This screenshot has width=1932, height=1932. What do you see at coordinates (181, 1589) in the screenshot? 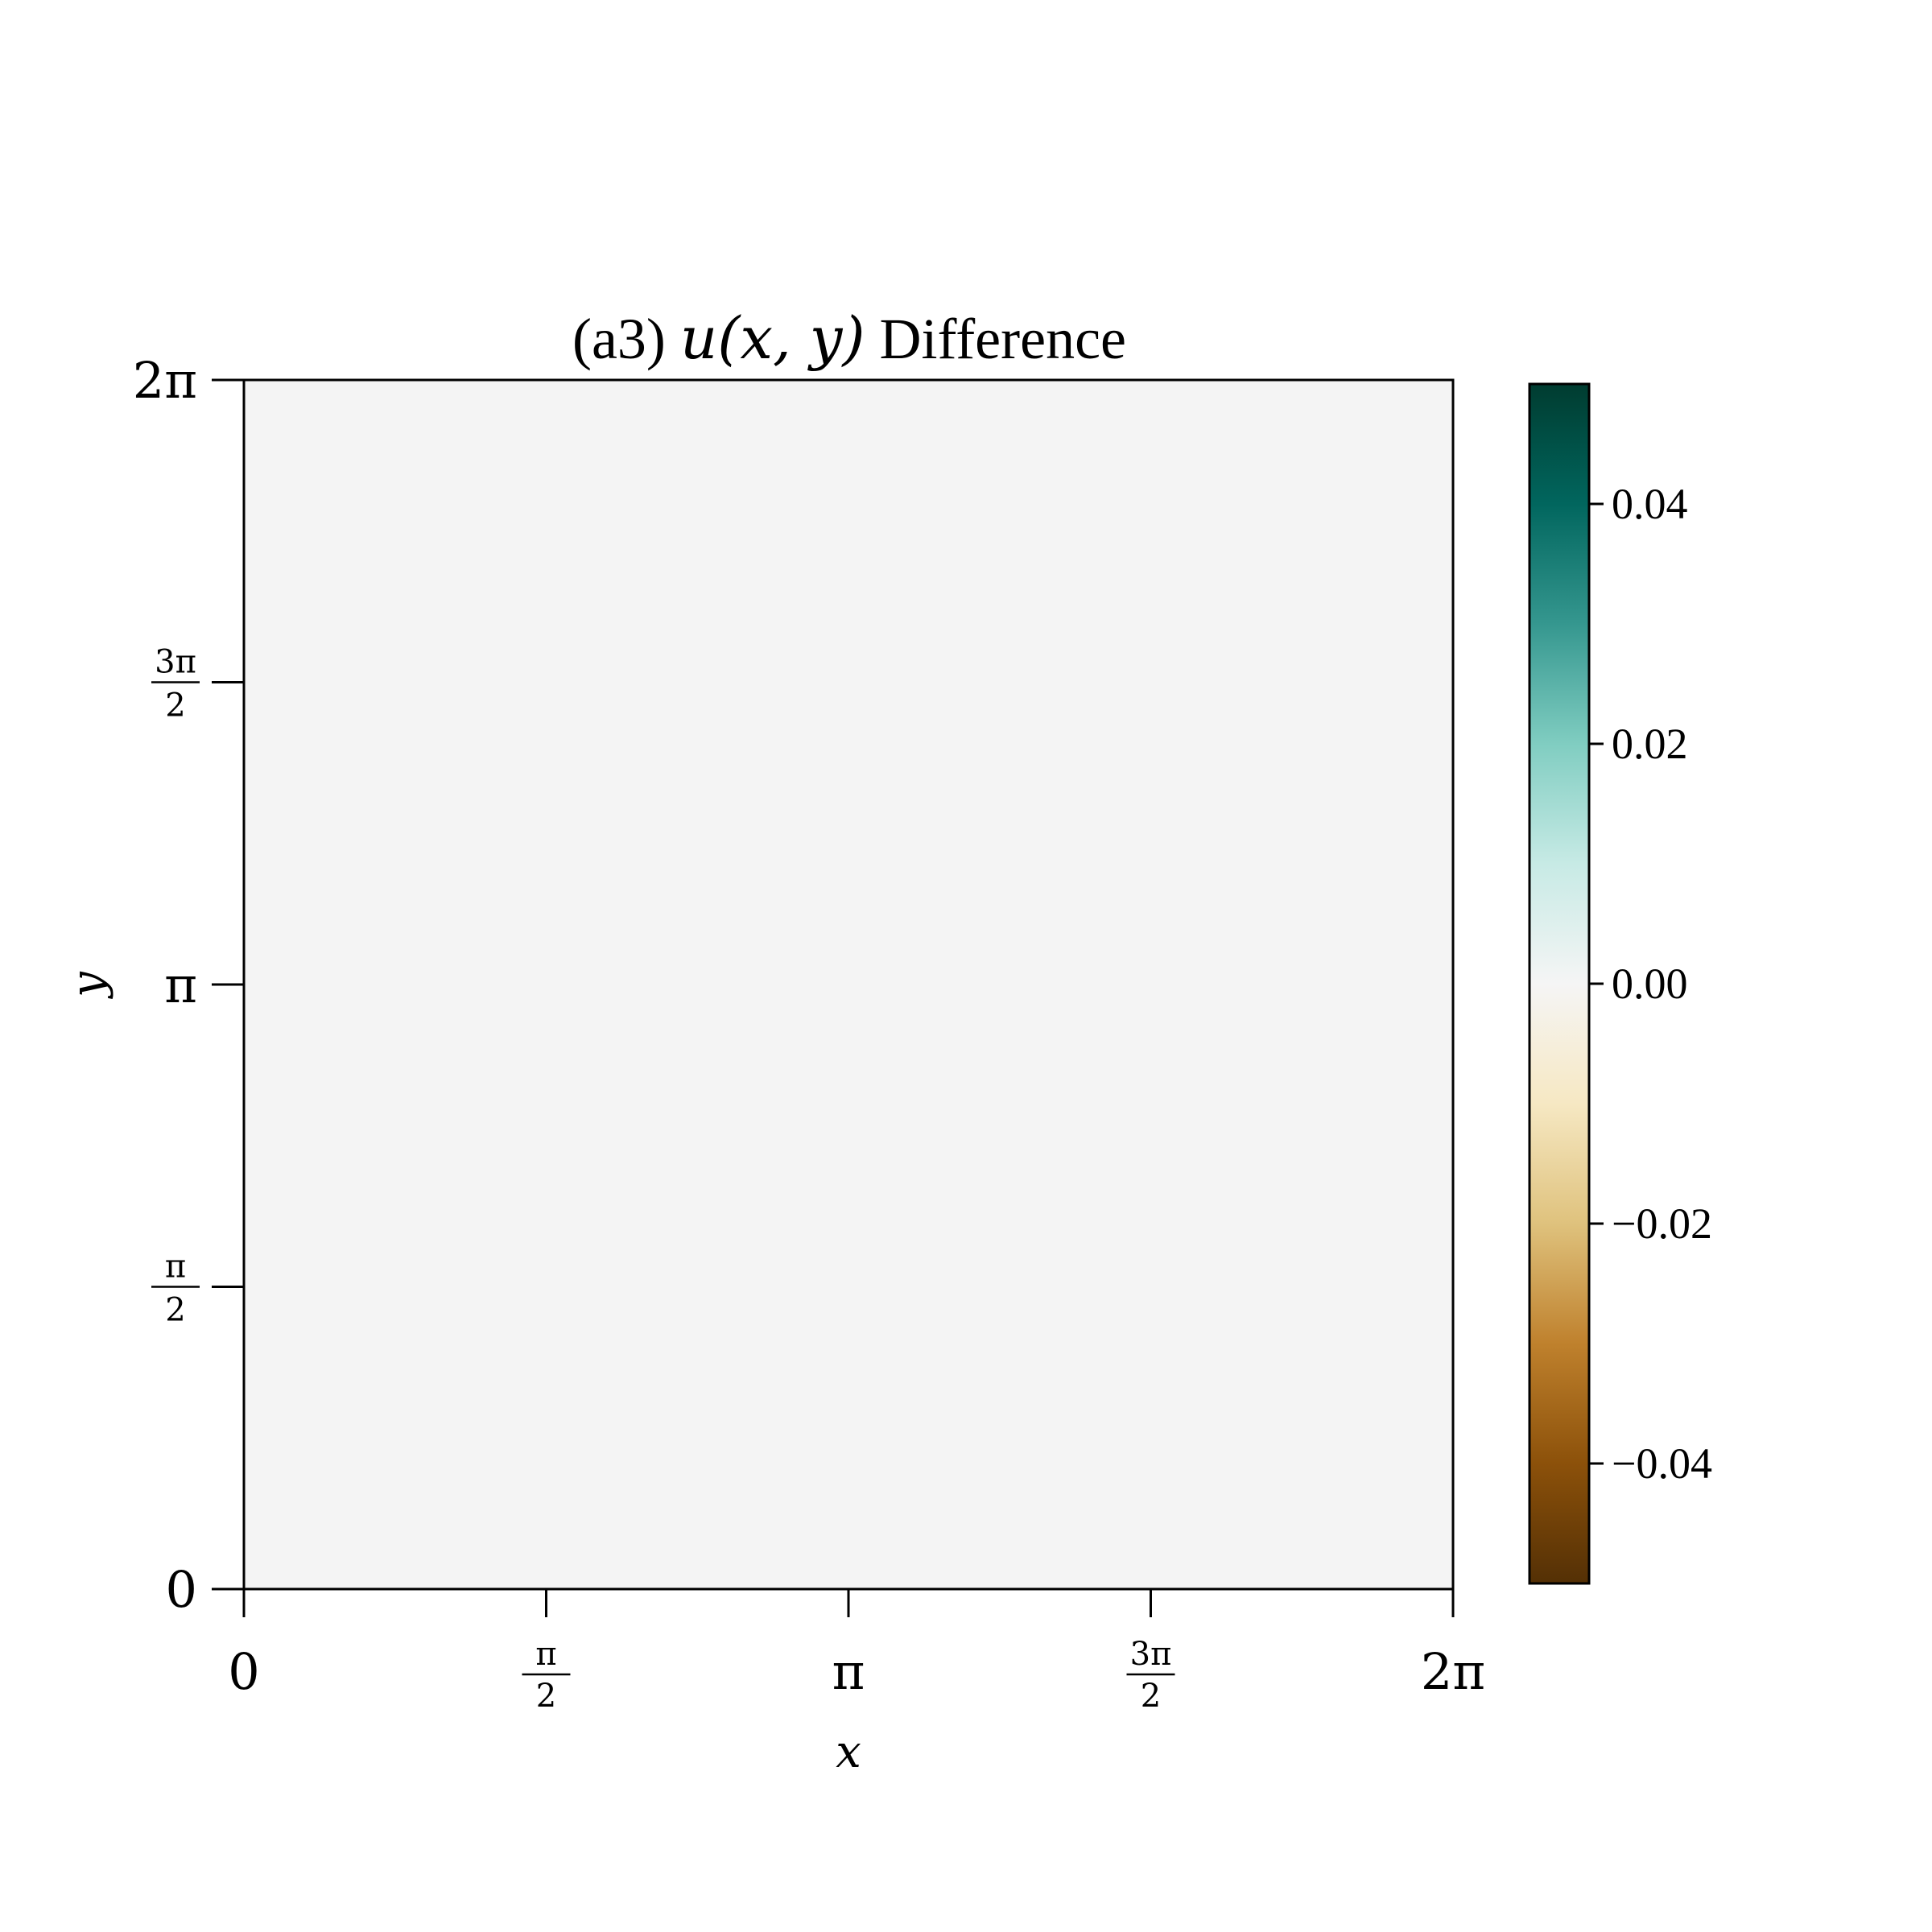
I see `y-tick-label: 0` at bounding box center [181, 1589].